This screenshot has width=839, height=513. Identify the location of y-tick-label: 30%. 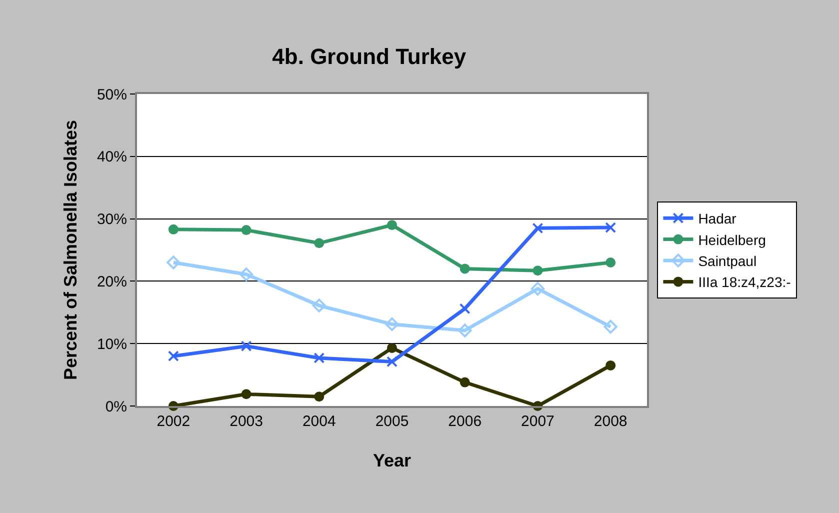
(111, 219).